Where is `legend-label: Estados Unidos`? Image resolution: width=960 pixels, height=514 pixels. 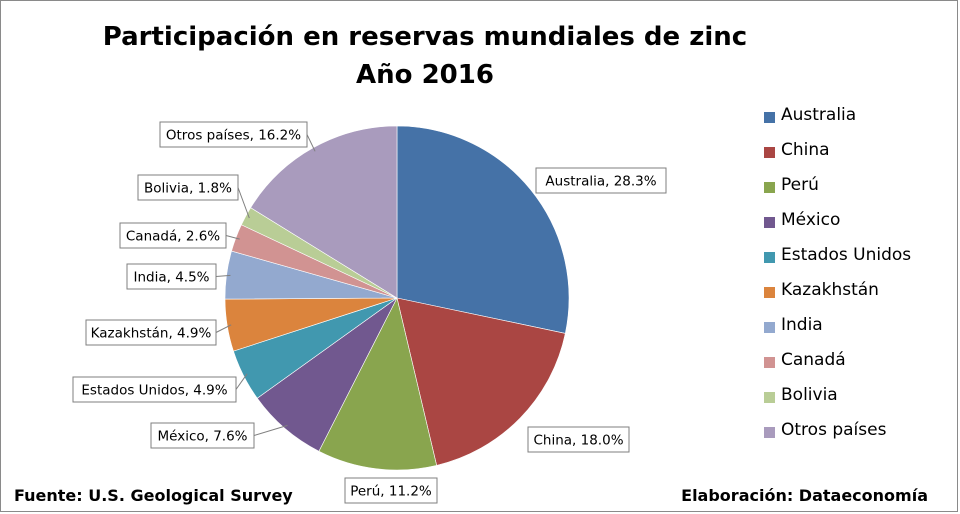
legend-label: Estados Unidos is located at coordinates (846, 255).